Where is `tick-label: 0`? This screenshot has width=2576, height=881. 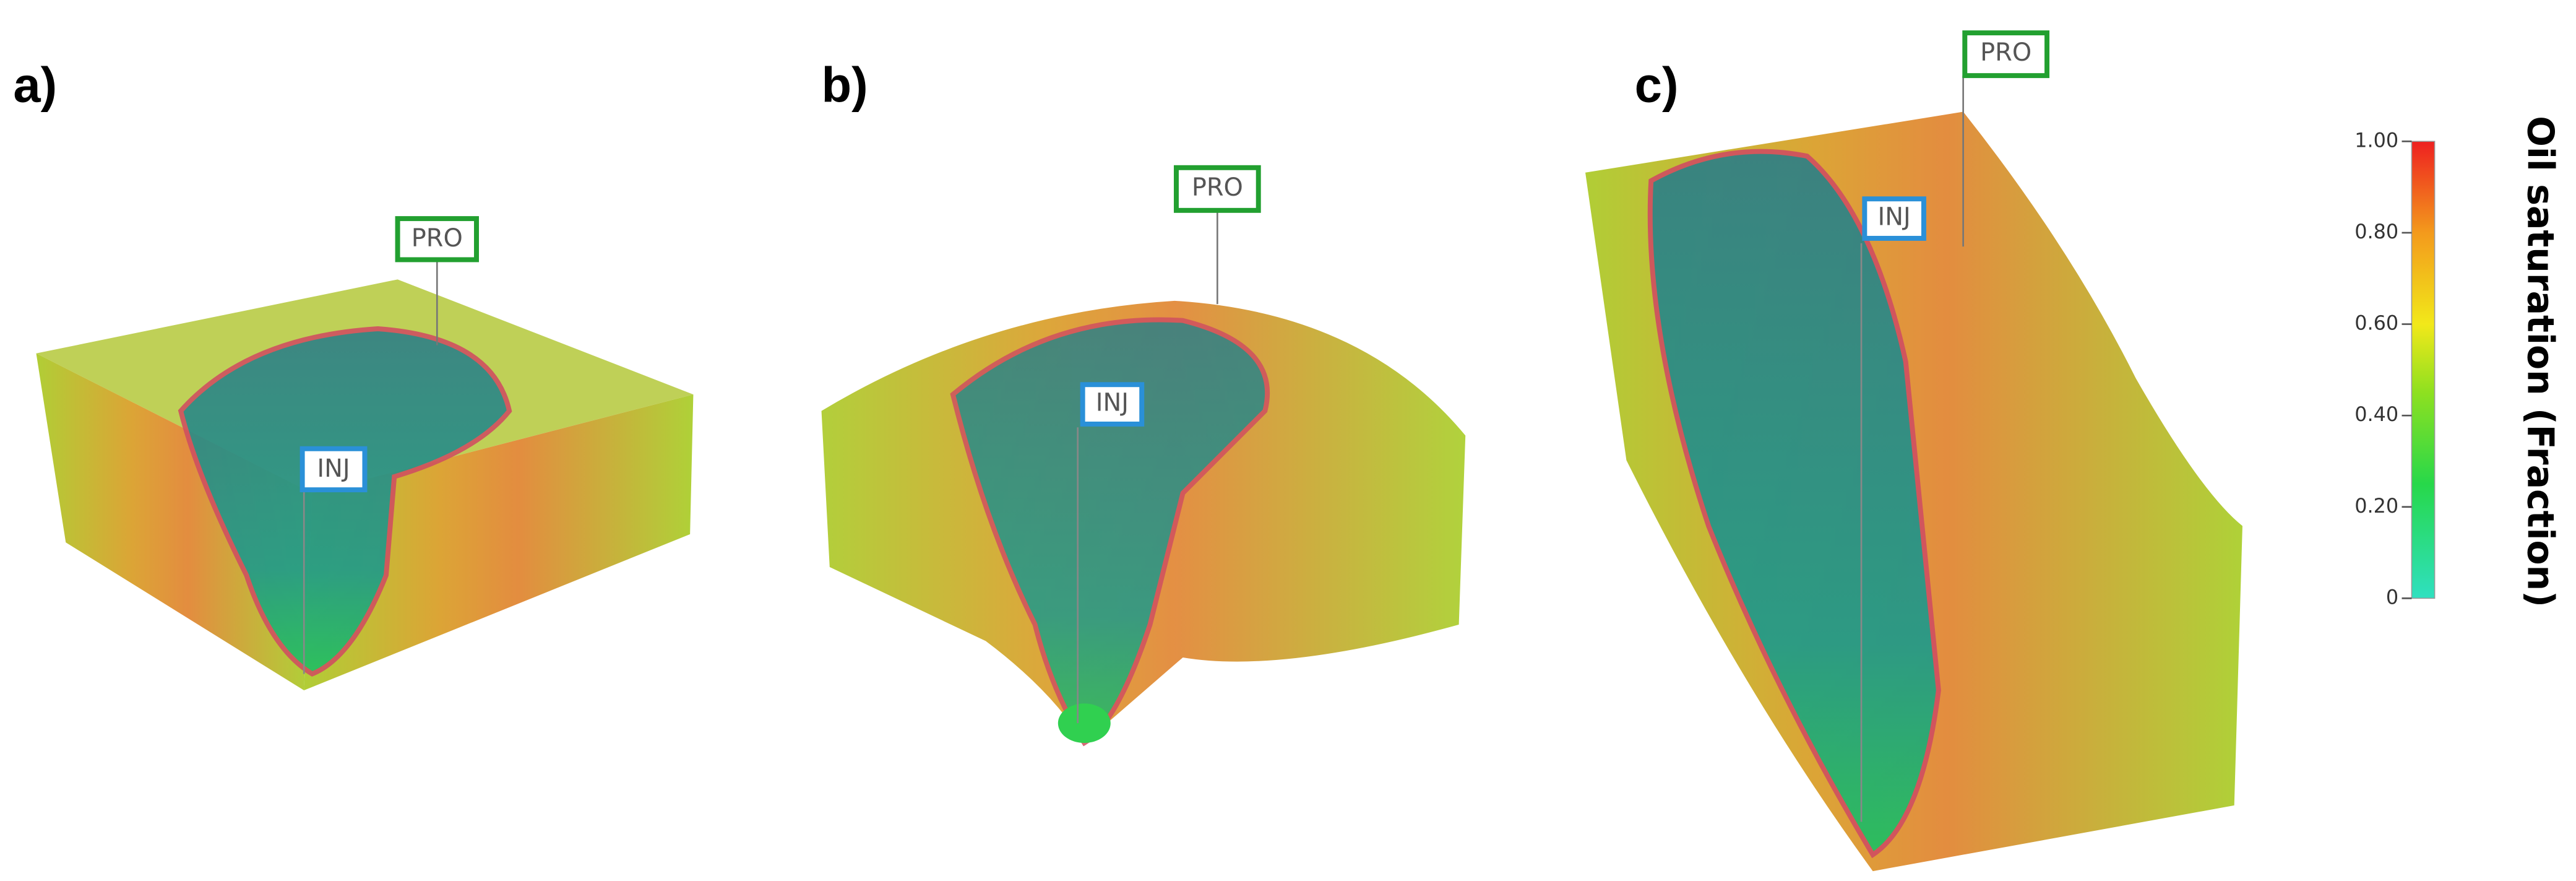 tick-label: 0 is located at coordinates (2392, 597).